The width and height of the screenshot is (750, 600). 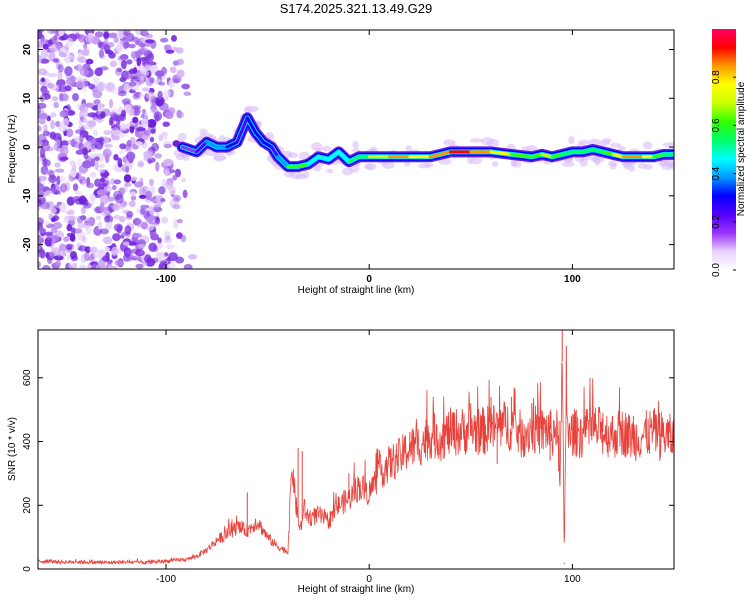 What do you see at coordinates (166, 579) in the screenshot?
I see `snr-xtick-label: -100` at bounding box center [166, 579].